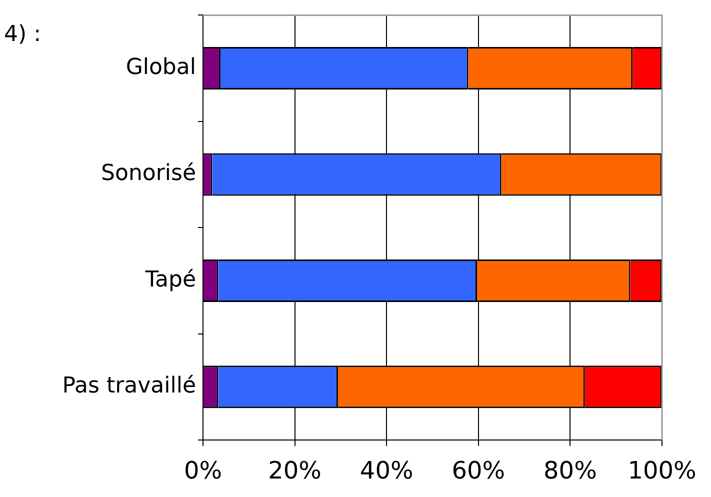 Image resolution: width=711 pixels, height=497 pixels. What do you see at coordinates (570, 470) in the screenshot?
I see `x-tick-label: 80%` at bounding box center [570, 470].